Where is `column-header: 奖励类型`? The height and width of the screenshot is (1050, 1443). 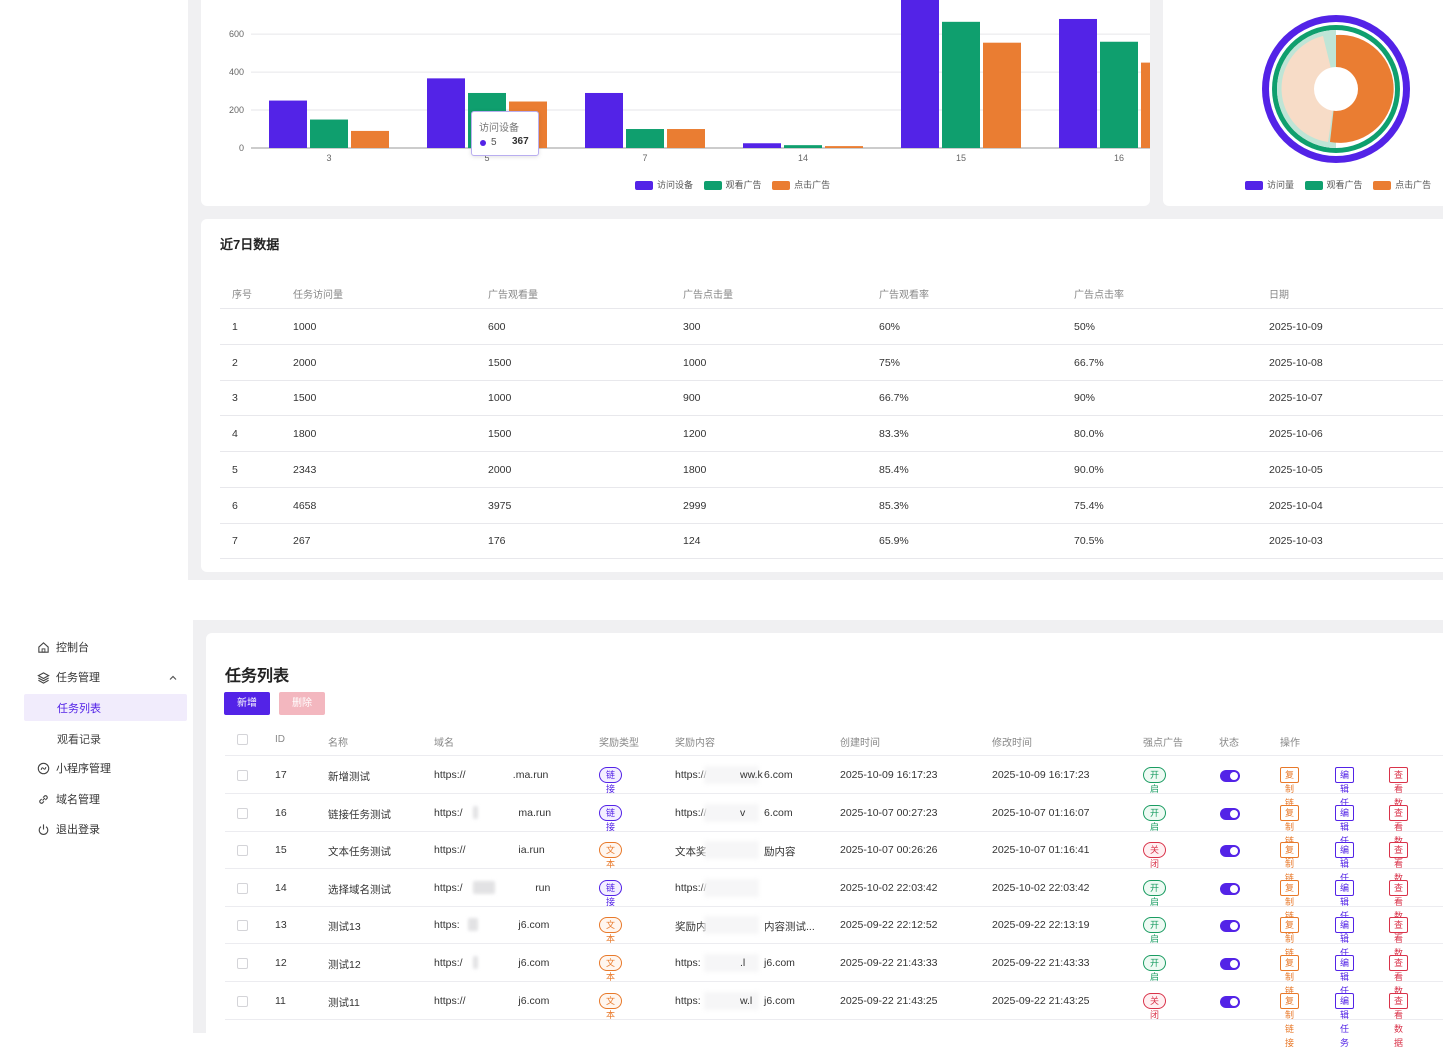
column-header: 奖励类型 is located at coordinates (619, 743).